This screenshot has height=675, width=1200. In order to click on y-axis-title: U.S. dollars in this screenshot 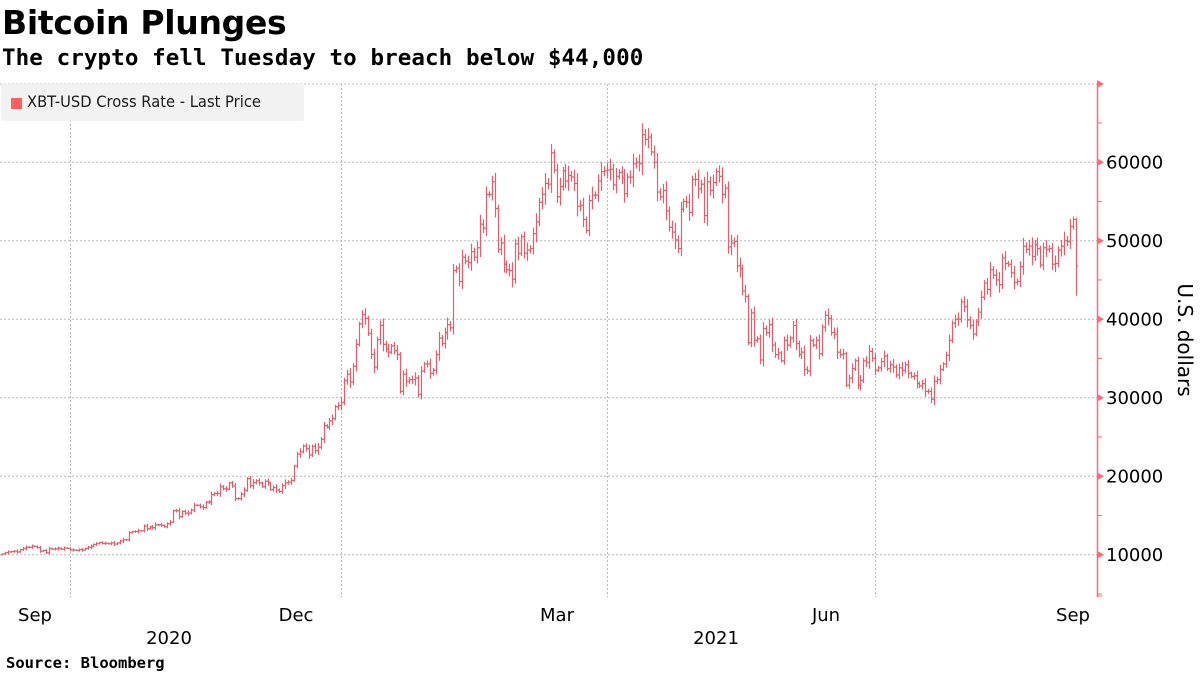, I will do `click(1185, 339)`.